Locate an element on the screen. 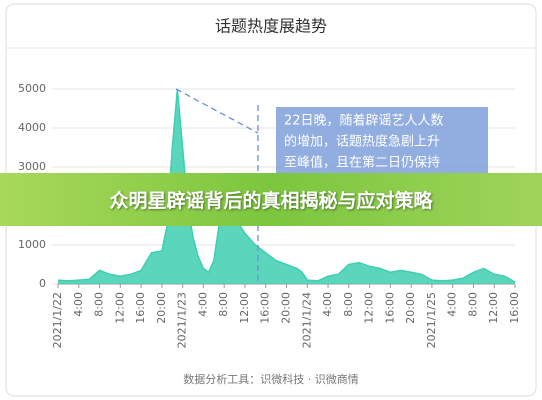  x-tick-label: 2021/1/25 is located at coordinates (431, 320).